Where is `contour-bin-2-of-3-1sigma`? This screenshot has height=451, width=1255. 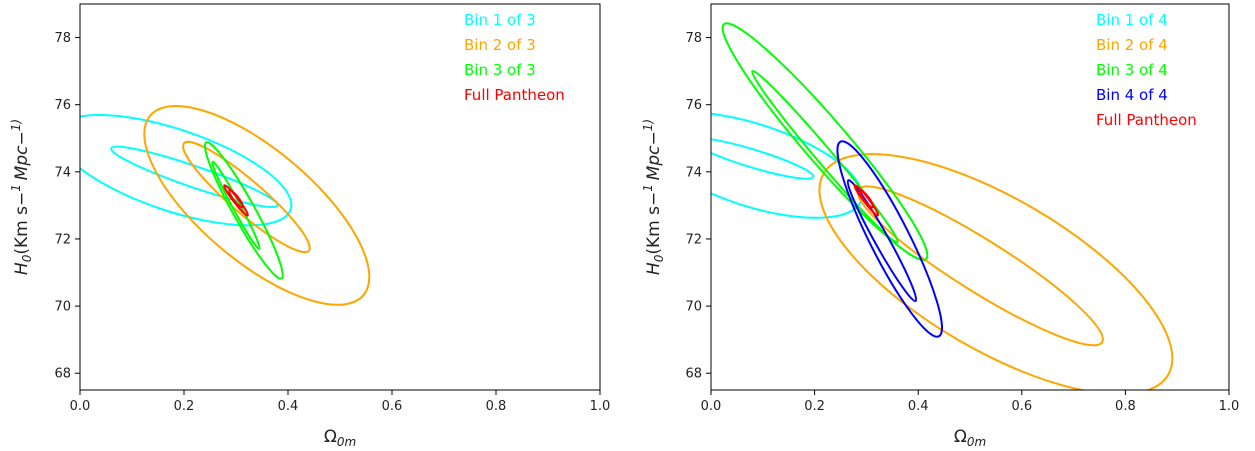
contour-bin-2-of-3-1sigma is located at coordinates (246, 197).